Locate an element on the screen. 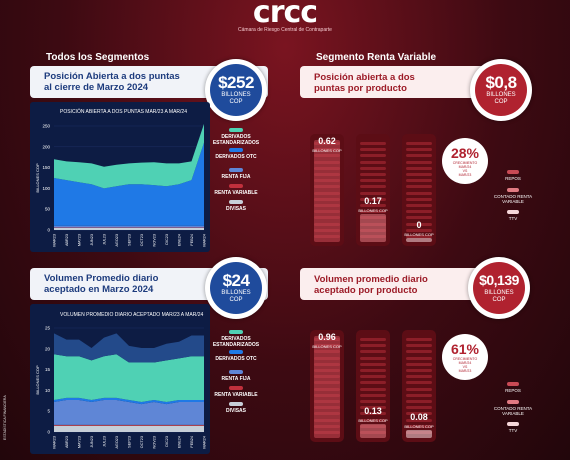 Image resolution: width=570 pixels, height=460 pixels. series-top is located at coordinates (129, 348).